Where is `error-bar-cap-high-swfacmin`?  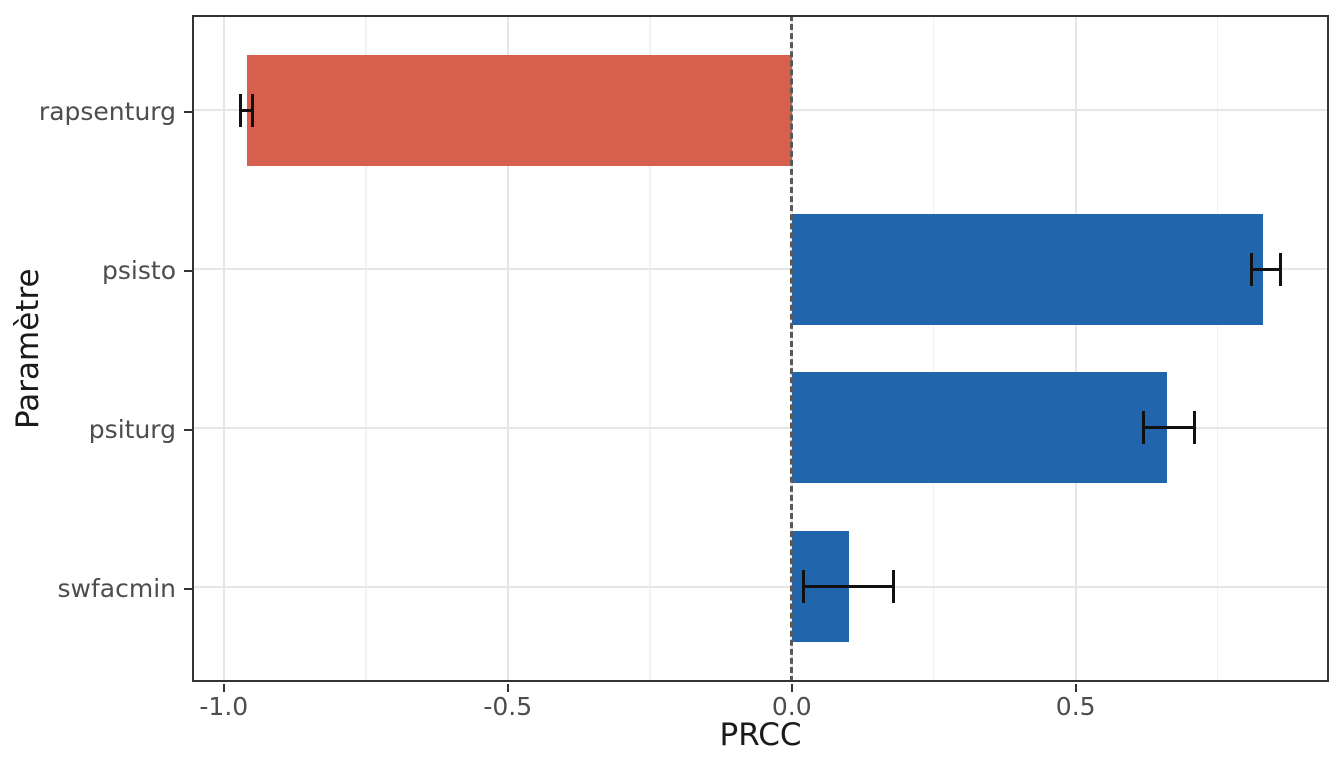 error-bar-cap-high-swfacmin is located at coordinates (894, 587).